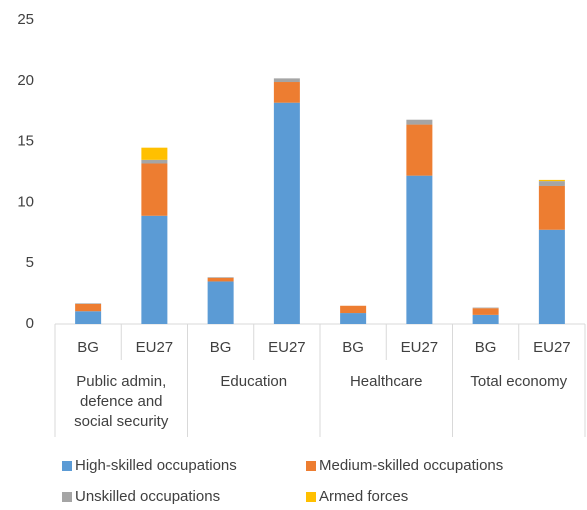  Describe the element at coordinates (411, 465) in the screenshot. I see `legend-label: Medium-skilled occupations` at that location.